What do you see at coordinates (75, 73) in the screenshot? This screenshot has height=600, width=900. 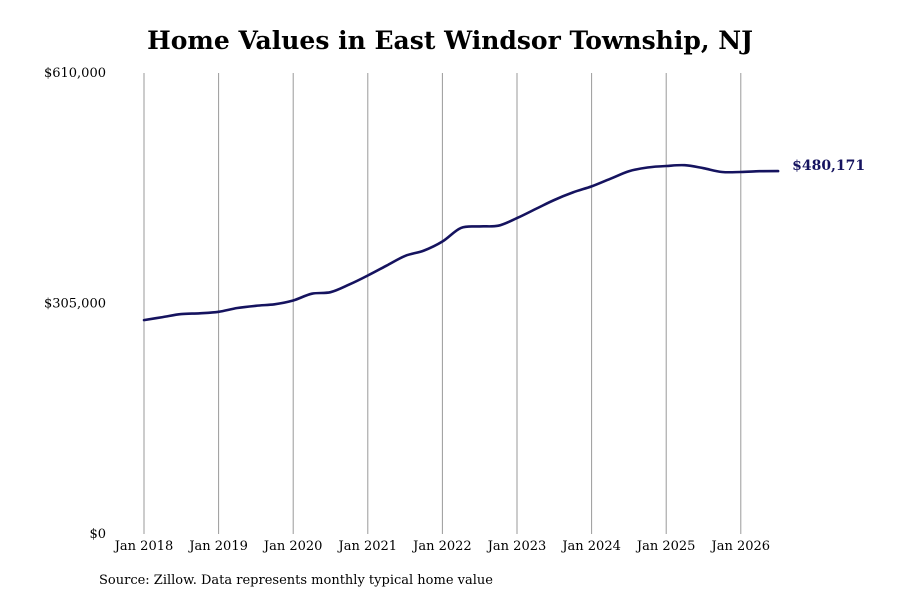 I see `y-tick-label: $610,000` at bounding box center [75, 73].